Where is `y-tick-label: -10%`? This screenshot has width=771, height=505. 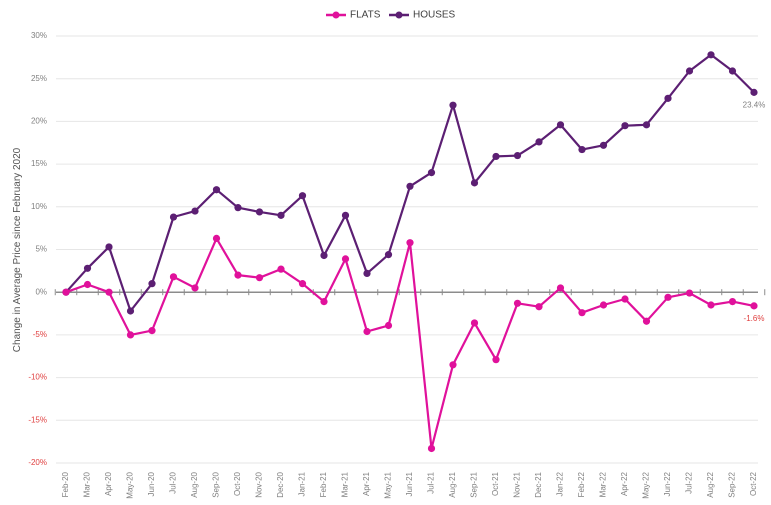 y-tick-label: -10% is located at coordinates (37, 377).